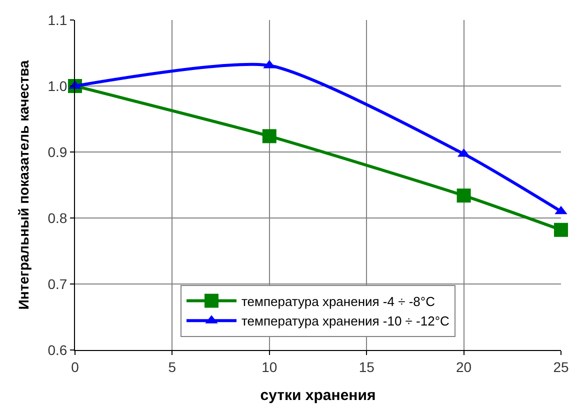 The image size is (581, 412). What do you see at coordinates (346, 321) in the screenshot?
I see `legend-label: температура хранения -10 ÷ -12°C` at bounding box center [346, 321].